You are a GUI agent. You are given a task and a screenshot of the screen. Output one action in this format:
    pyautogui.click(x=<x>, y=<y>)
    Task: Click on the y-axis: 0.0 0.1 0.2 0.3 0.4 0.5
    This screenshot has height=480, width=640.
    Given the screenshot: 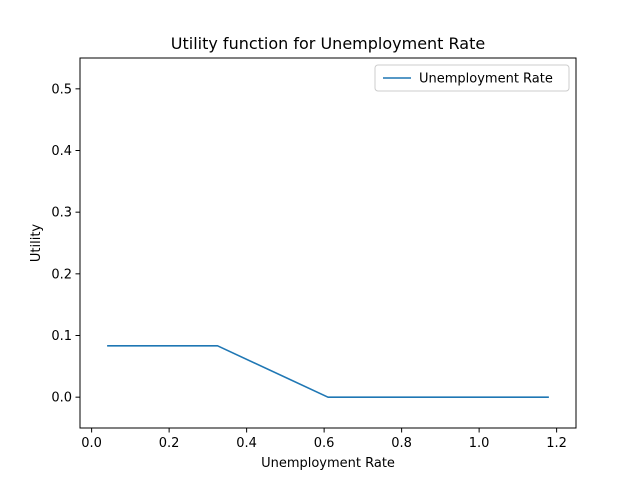 What is the action you would take?
    pyautogui.click(x=65, y=244)
    